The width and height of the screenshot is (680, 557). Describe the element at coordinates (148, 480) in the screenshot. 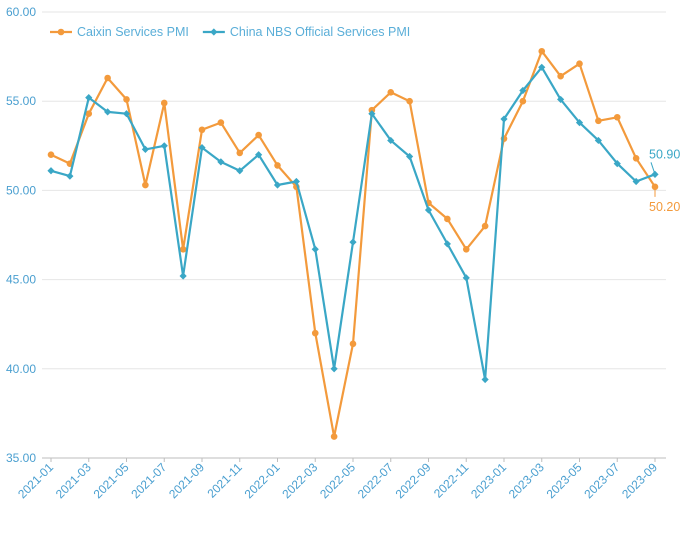

I see `x-tick-label: 2021-07` at that location.